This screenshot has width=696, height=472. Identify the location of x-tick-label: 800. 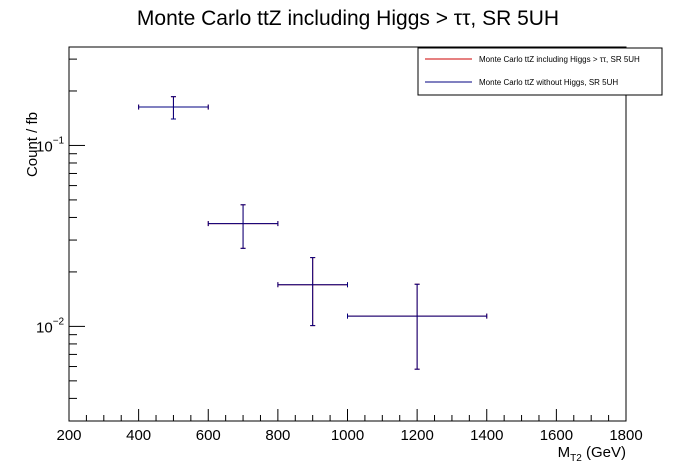
(277, 435).